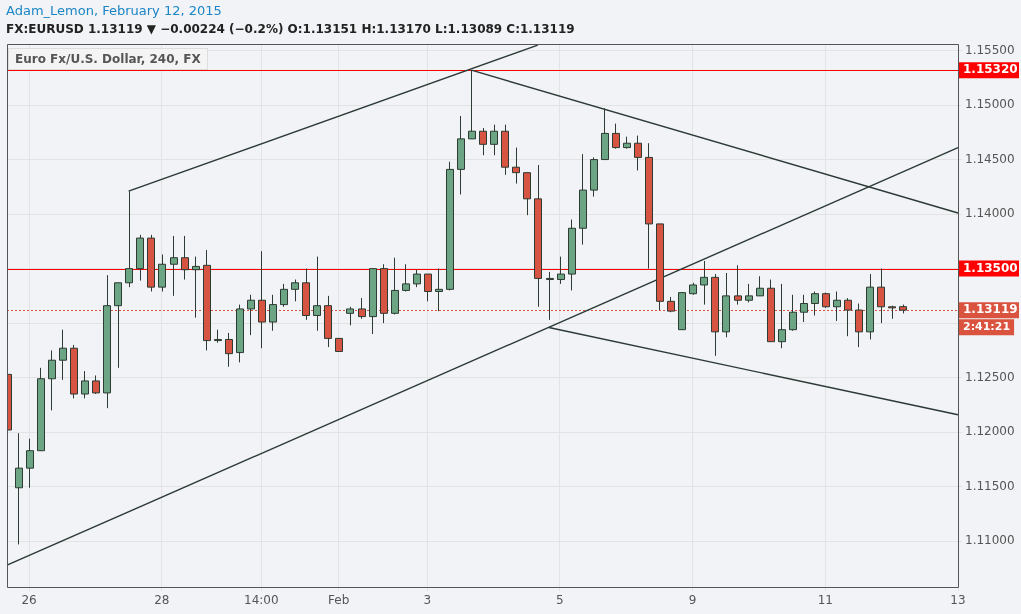  Describe the element at coordinates (290, 29) in the screenshot. I see `chart-subtitle: FX:EURUSD 1.13119 ▼ −0.00224 (−0.2%) O:1.13151 H:1.13170 L:1.13089 C:1.13119` at that location.